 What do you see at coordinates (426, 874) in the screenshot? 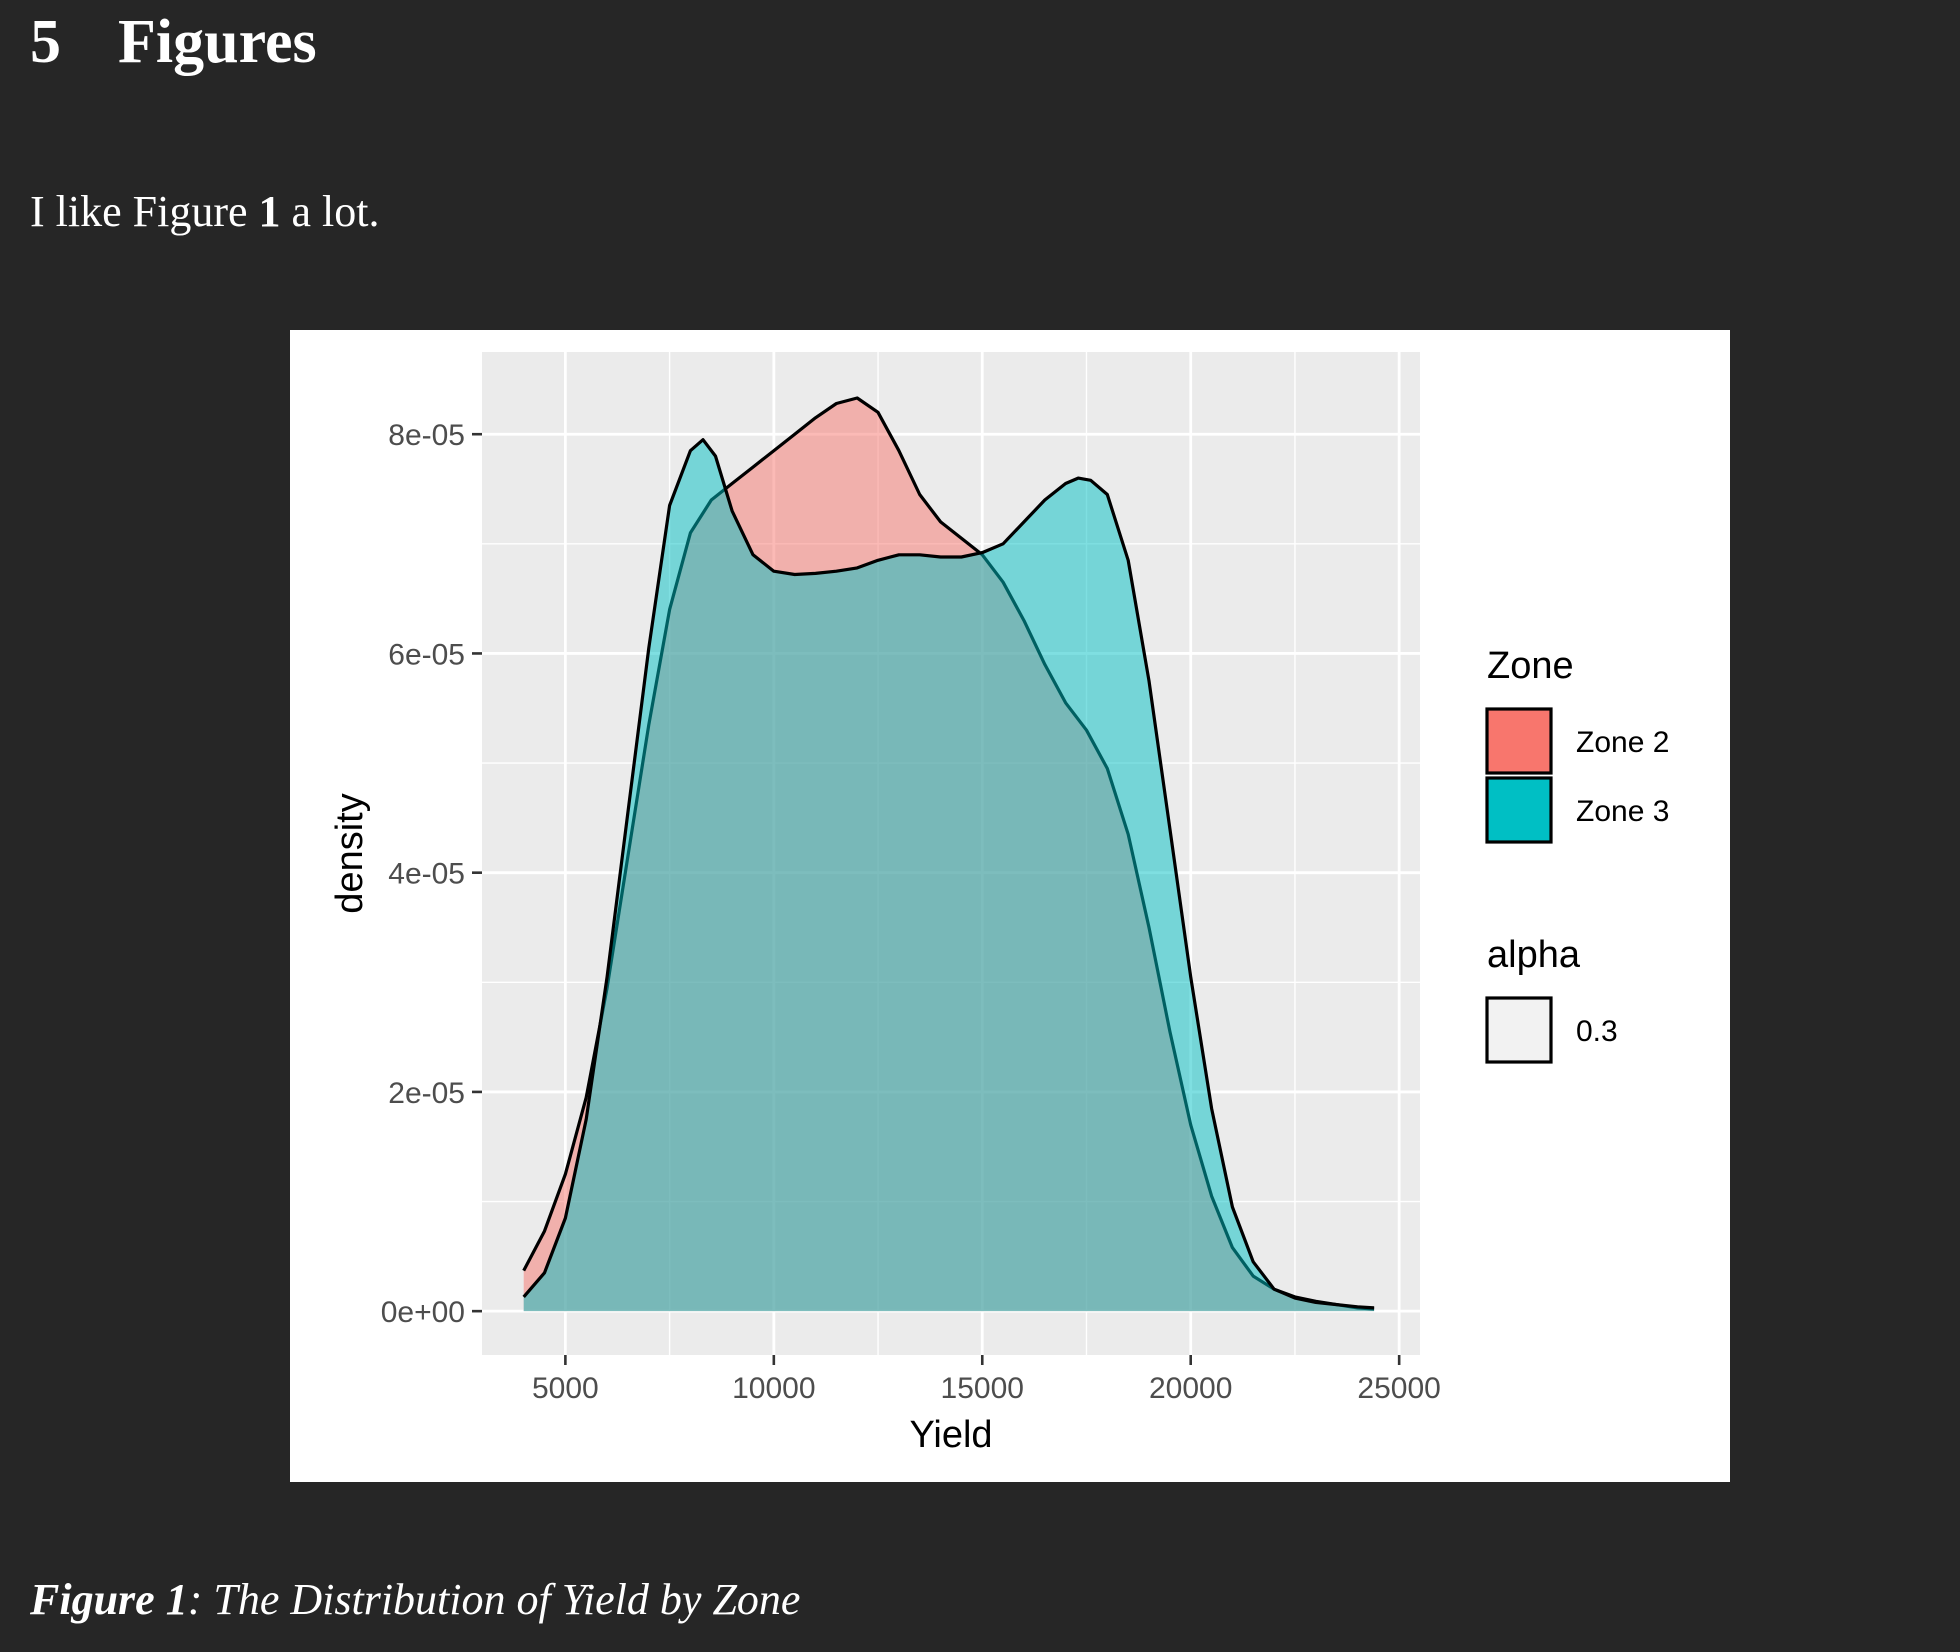
I see `y-tick-label: 4e-05` at bounding box center [426, 874].